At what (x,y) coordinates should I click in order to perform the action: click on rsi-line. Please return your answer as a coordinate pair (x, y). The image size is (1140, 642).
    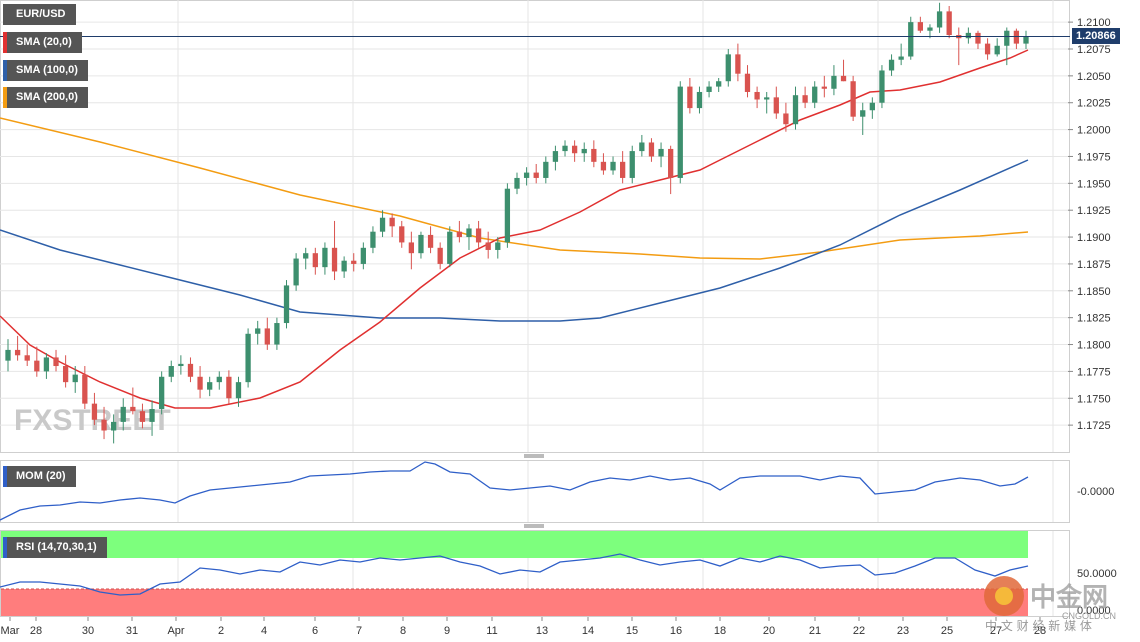
    Looking at the image, I should click on (514, 574).